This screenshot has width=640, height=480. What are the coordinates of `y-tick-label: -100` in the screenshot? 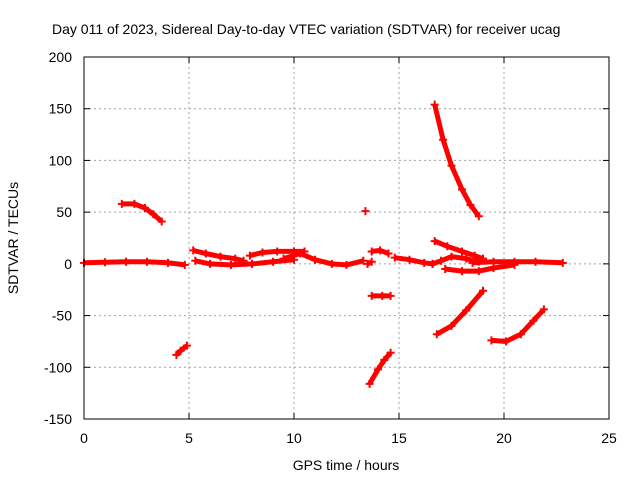 It's located at (58, 367).